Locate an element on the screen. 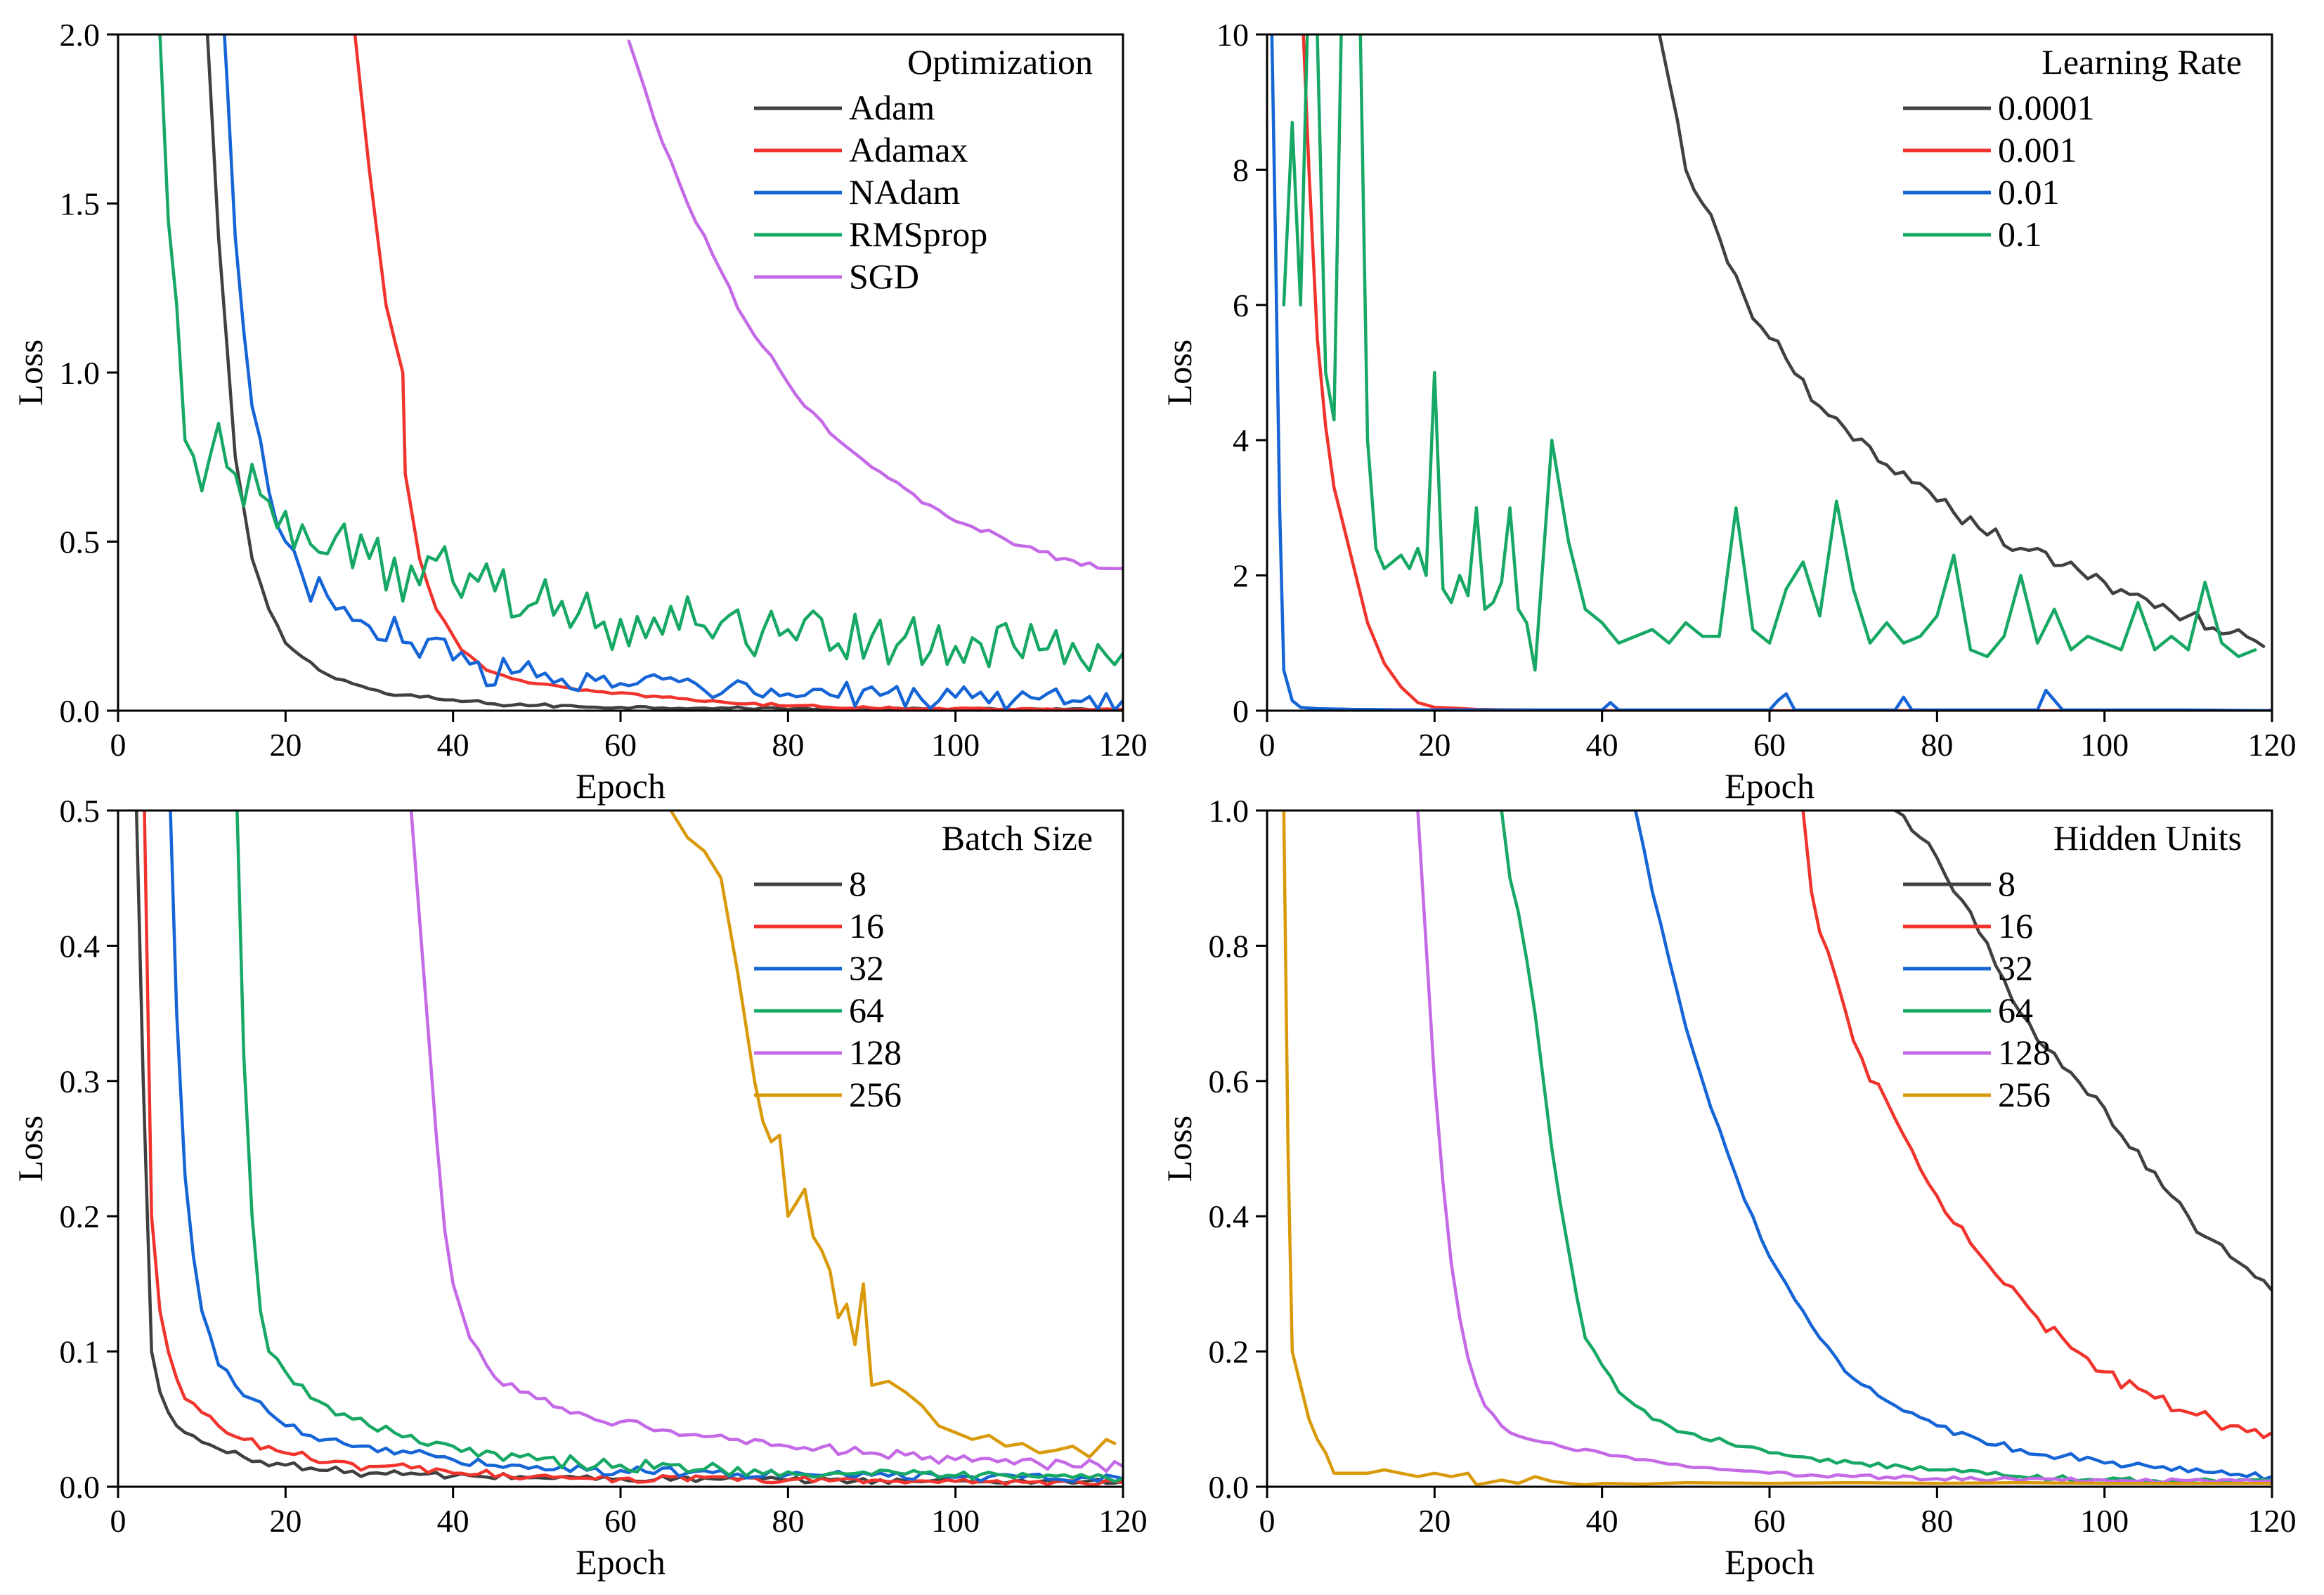  legend-label-256: 256 is located at coordinates (876, 1094).